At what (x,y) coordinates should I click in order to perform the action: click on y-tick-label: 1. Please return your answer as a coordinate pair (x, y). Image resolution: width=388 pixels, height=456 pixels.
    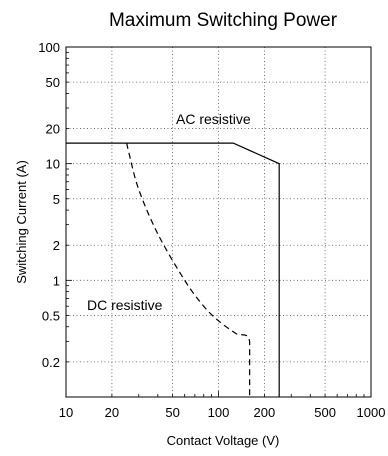
    Looking at the image, I should click on (56, 280).